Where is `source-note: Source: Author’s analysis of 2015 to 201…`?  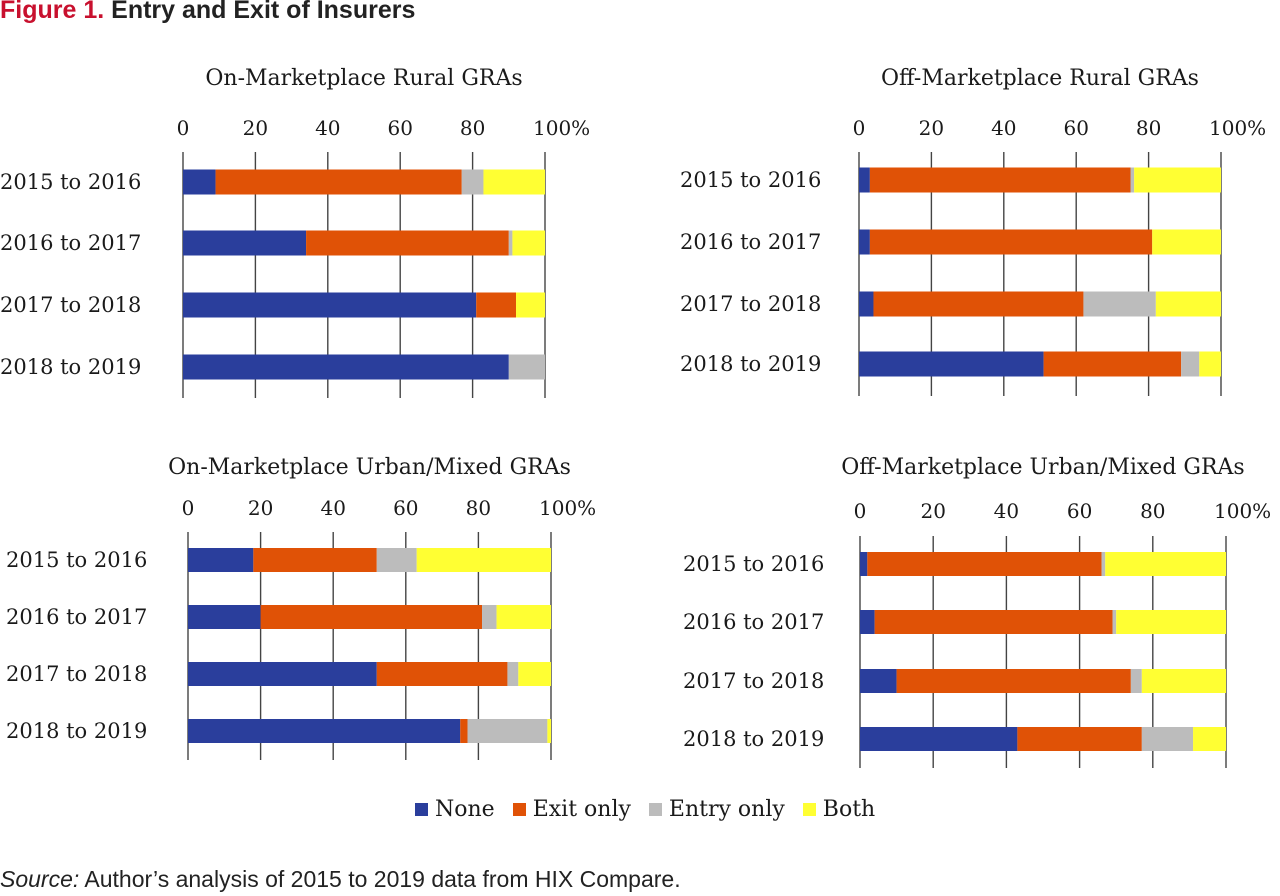
source-note: Source: Author’s analysis of 2015 to 201… is located at coordinates (340, 879).